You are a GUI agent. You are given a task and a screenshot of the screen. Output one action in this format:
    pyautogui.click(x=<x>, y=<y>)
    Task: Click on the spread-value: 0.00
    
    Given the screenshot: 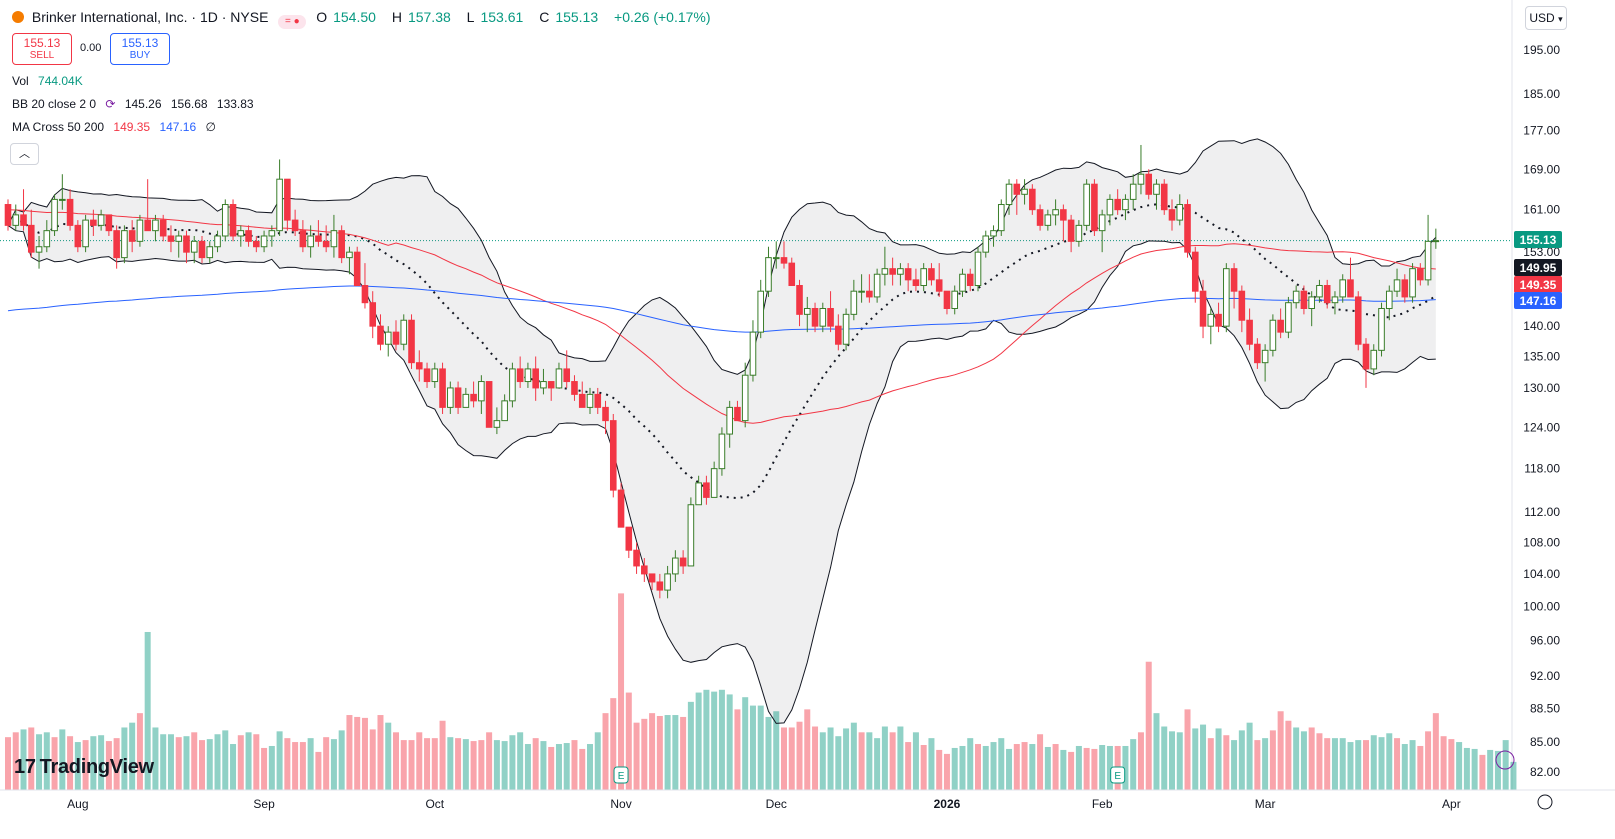 What is the action you would take?
    pyautogui.click(x=91, y=48)
    